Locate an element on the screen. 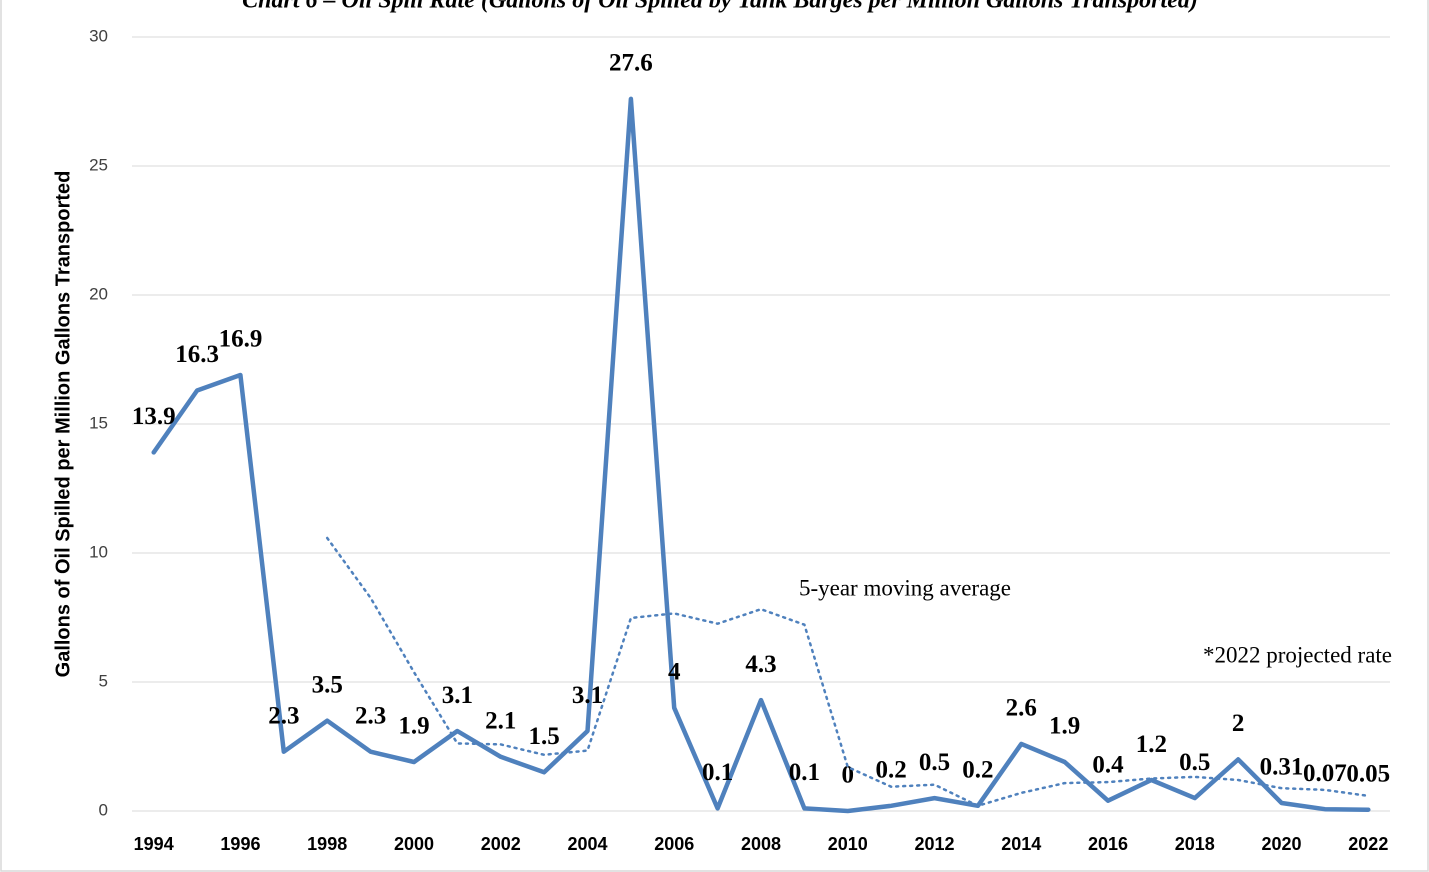  x-tick-label: 2014 is located at coordinates (1021, 844).